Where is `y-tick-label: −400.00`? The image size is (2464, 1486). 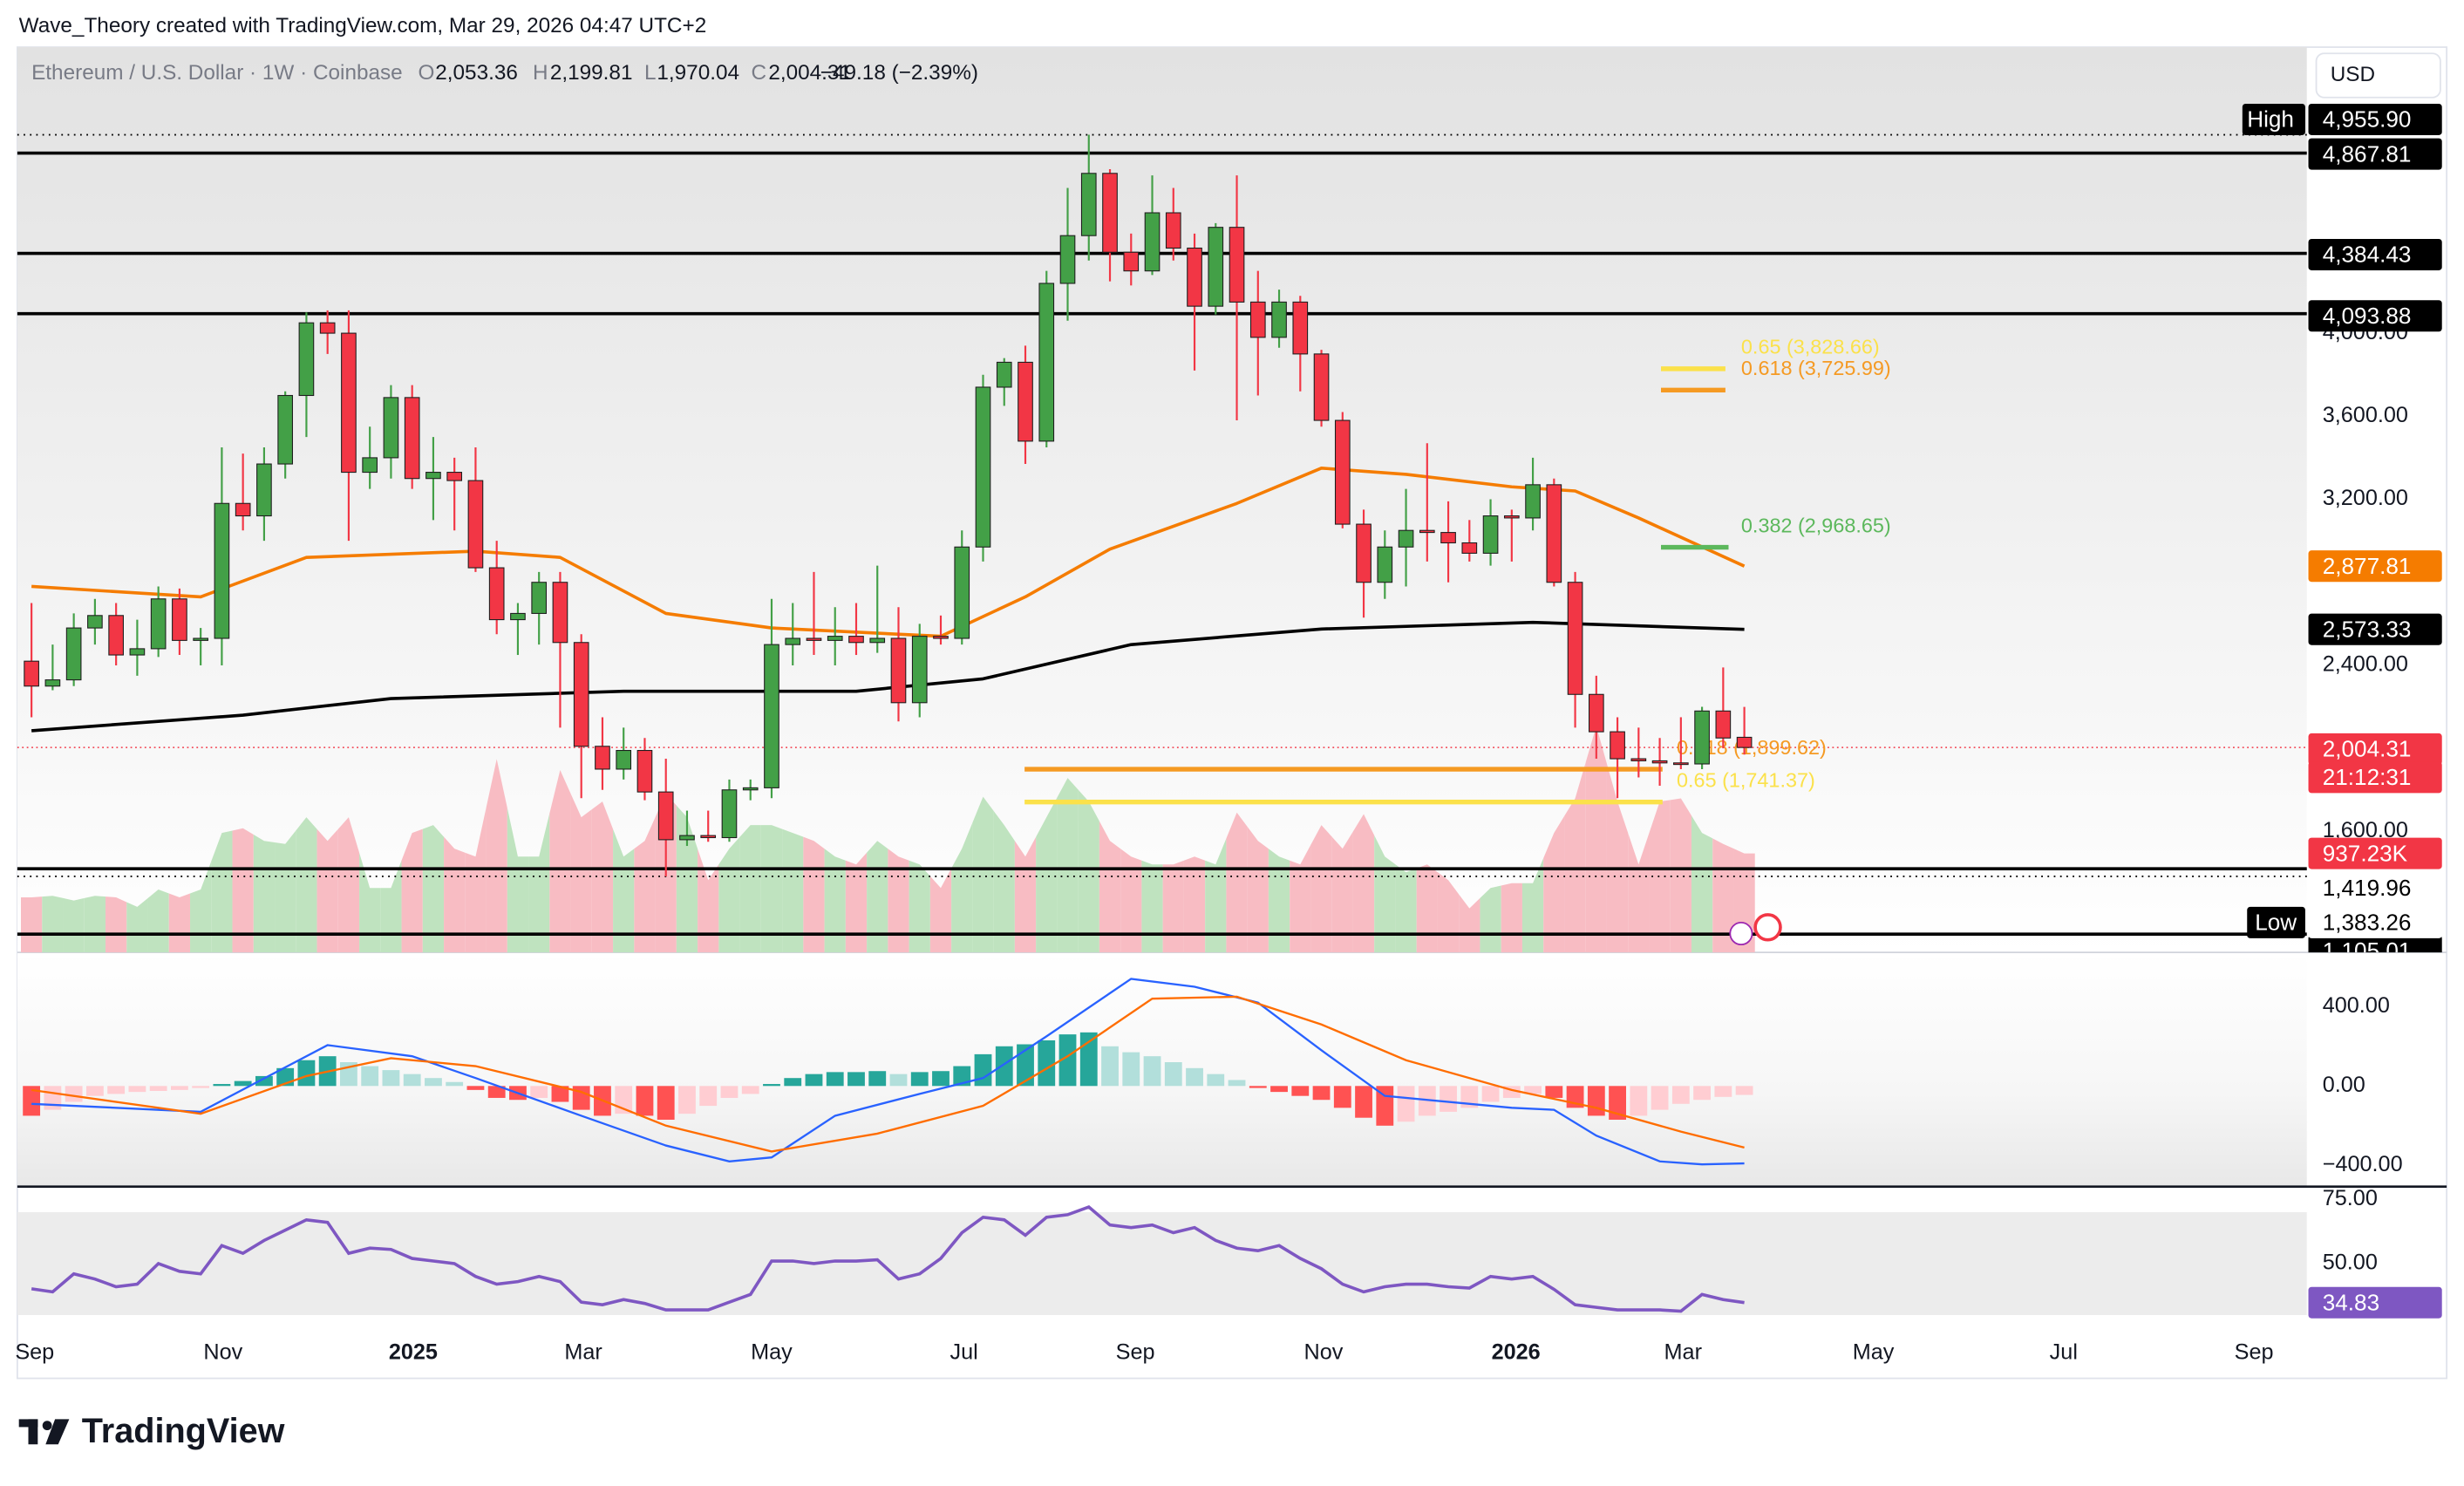
y-tick-label: −400.00 is located at coordinates (2363, 1164).